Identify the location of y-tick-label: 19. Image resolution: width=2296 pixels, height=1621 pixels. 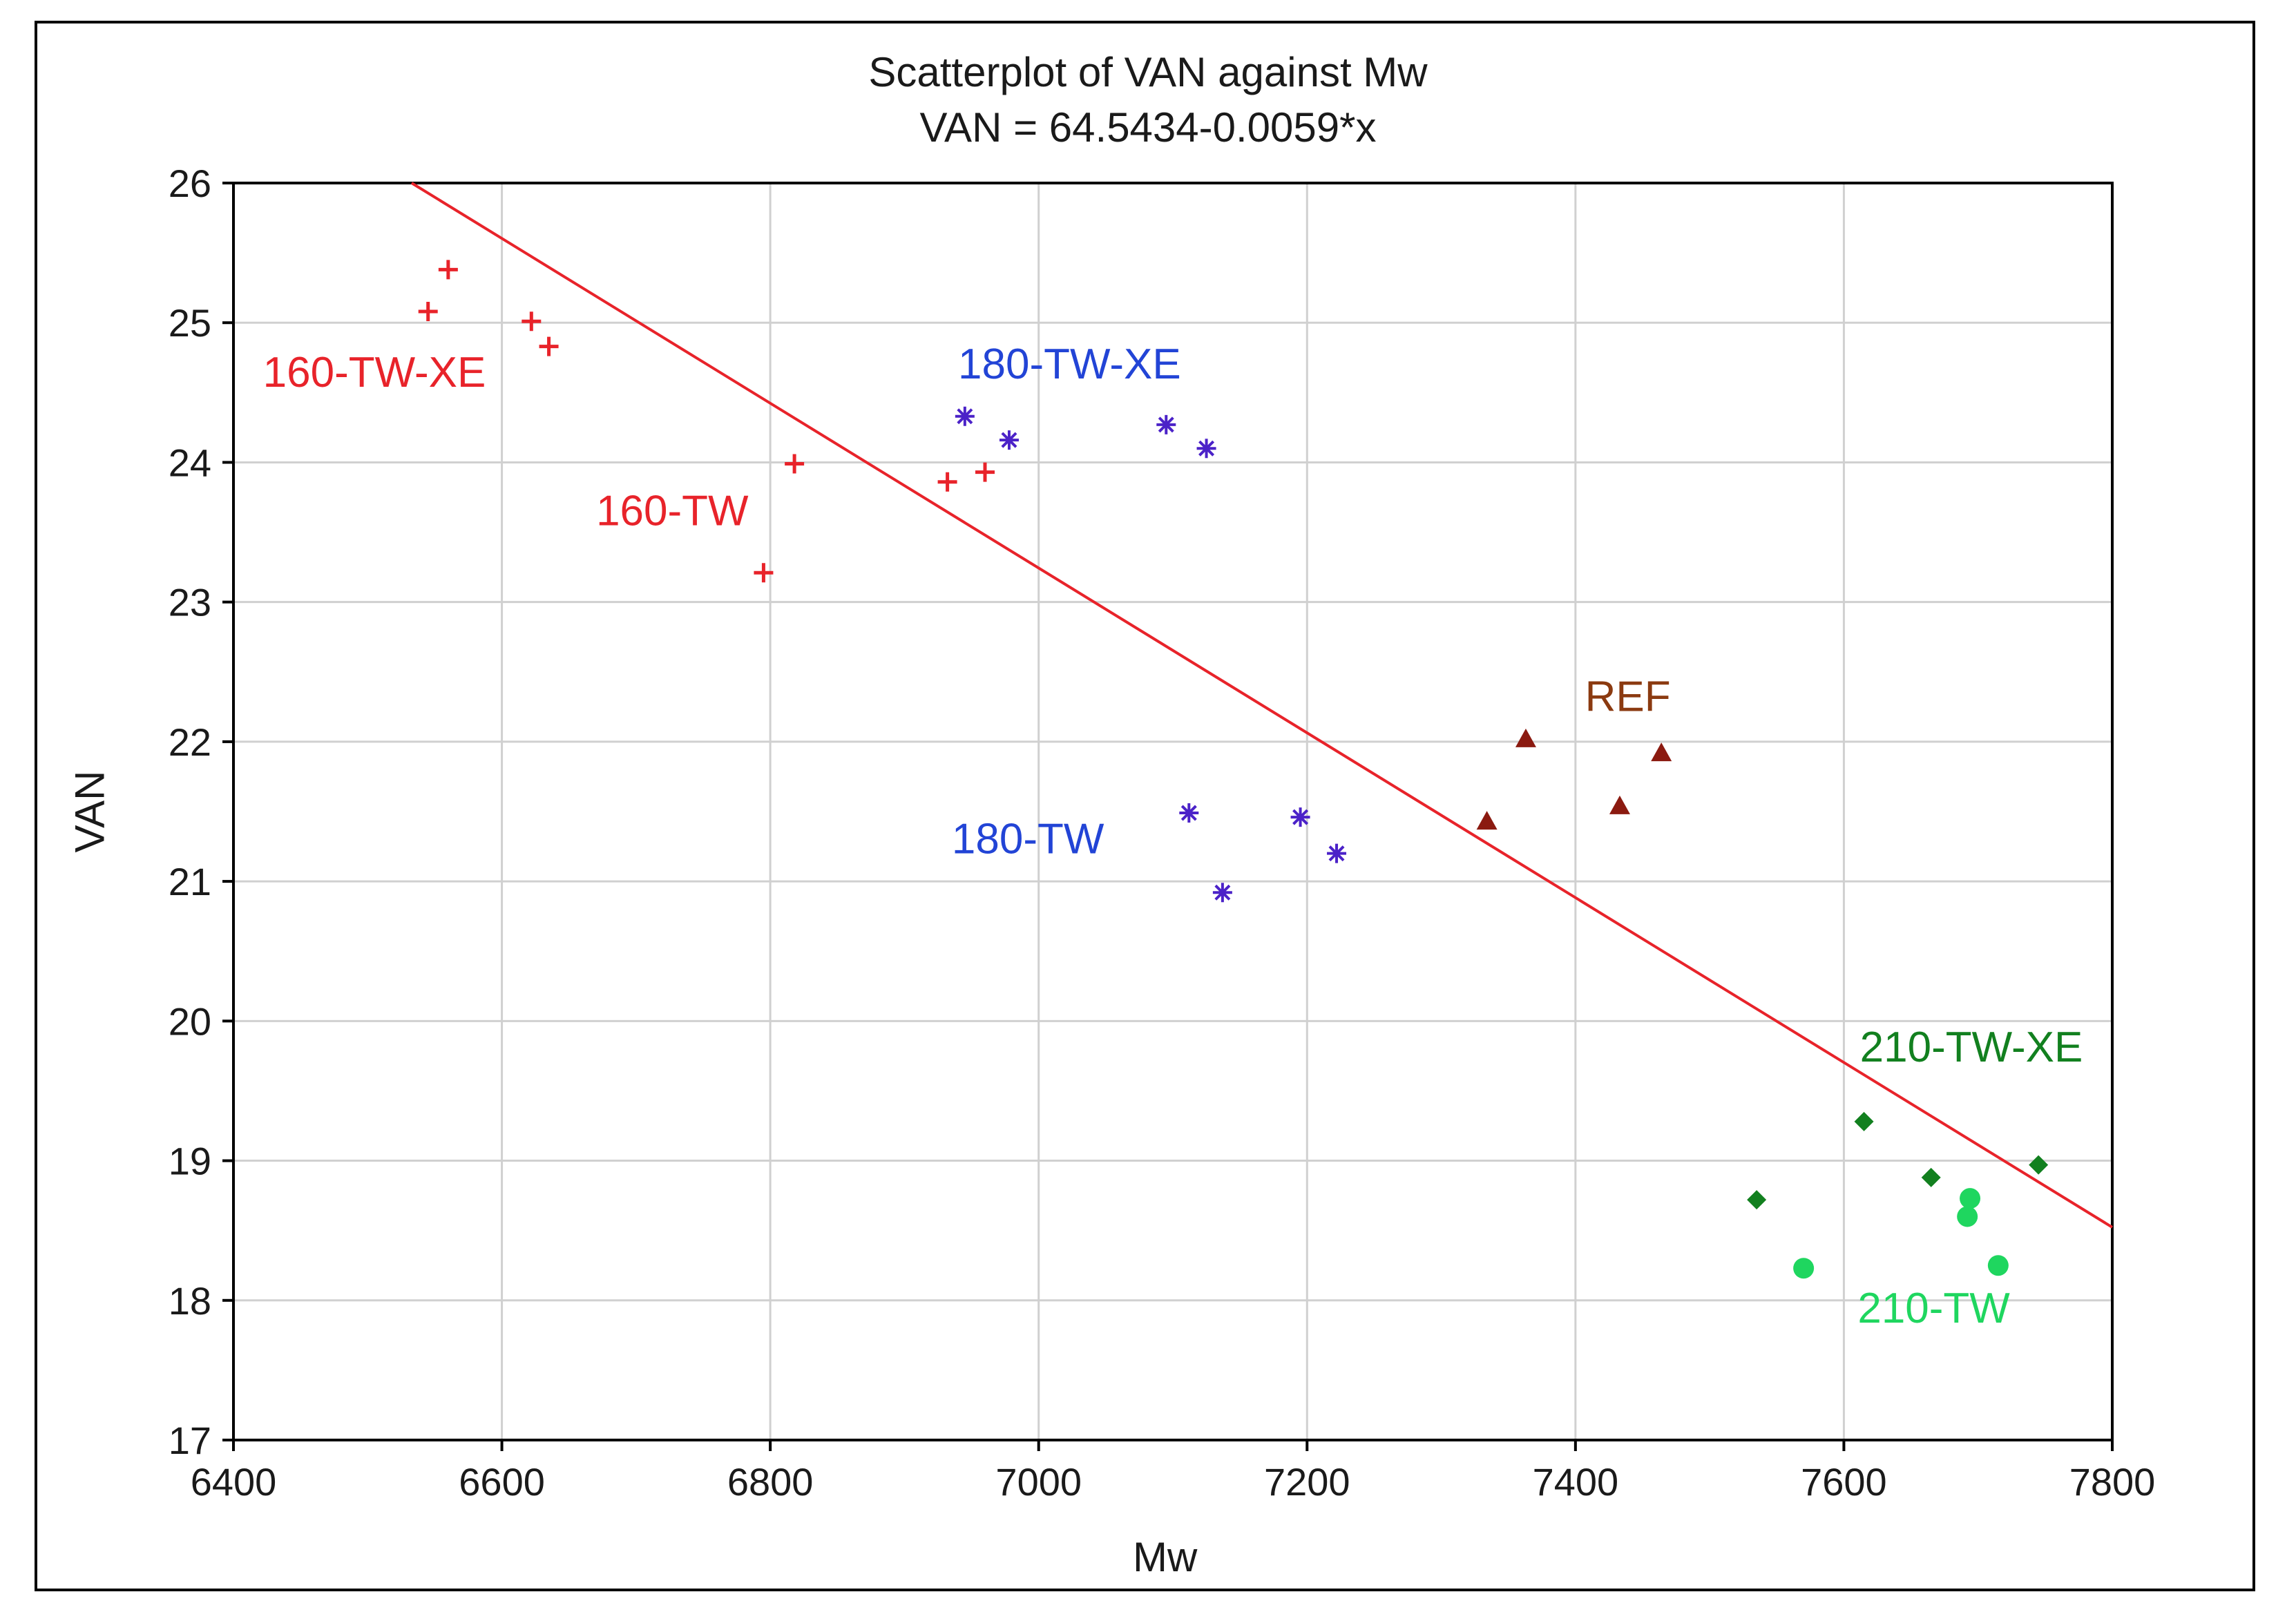
(190, 1161).